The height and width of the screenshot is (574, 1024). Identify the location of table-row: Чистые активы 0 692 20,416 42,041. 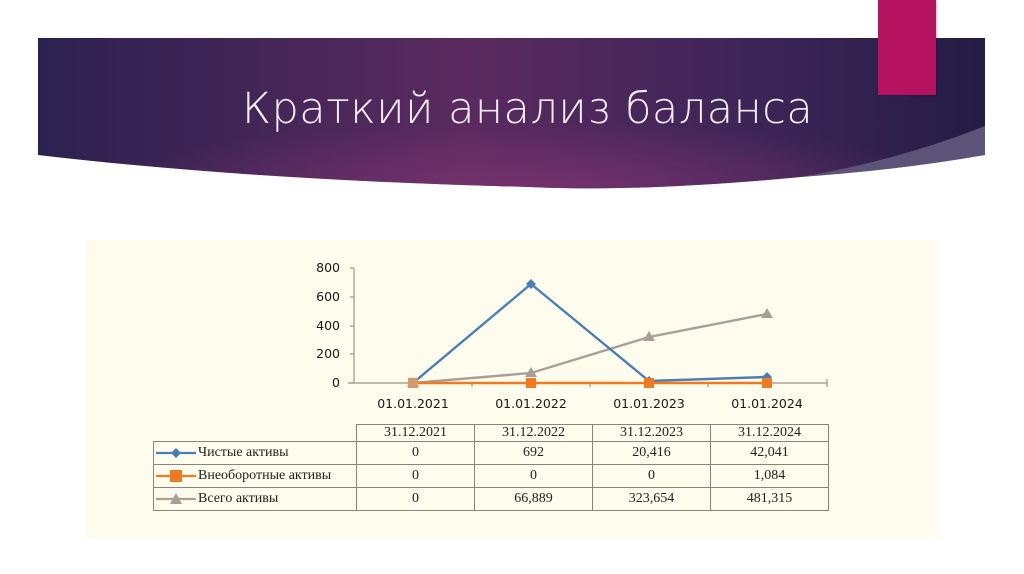
(491, 453).